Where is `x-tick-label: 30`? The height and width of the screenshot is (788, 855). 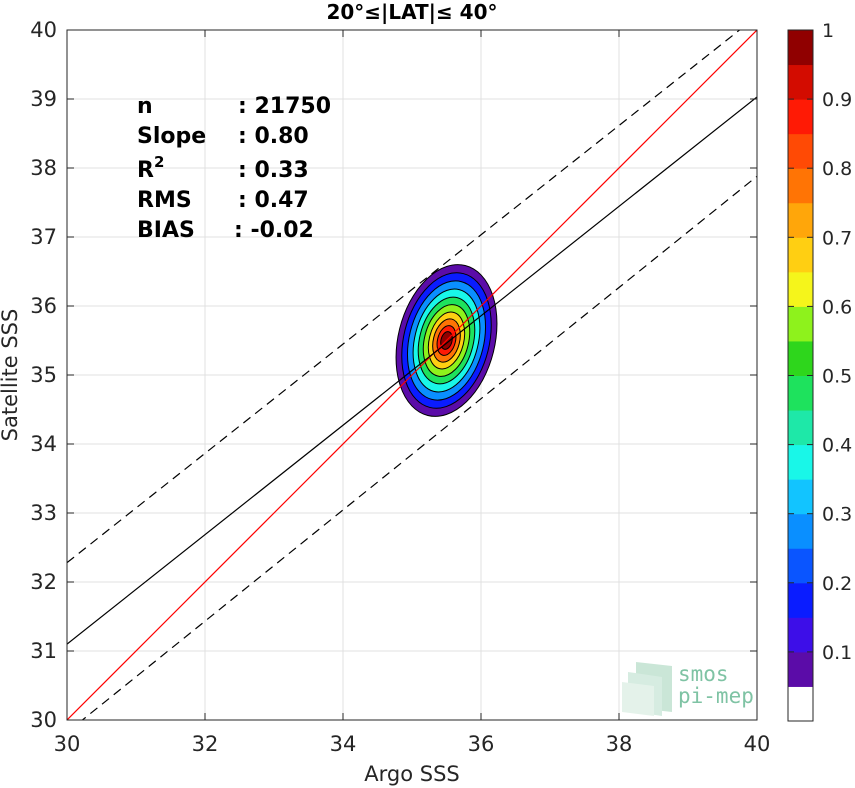 x-tick-label: 30 is located at coordinates (67, 744).